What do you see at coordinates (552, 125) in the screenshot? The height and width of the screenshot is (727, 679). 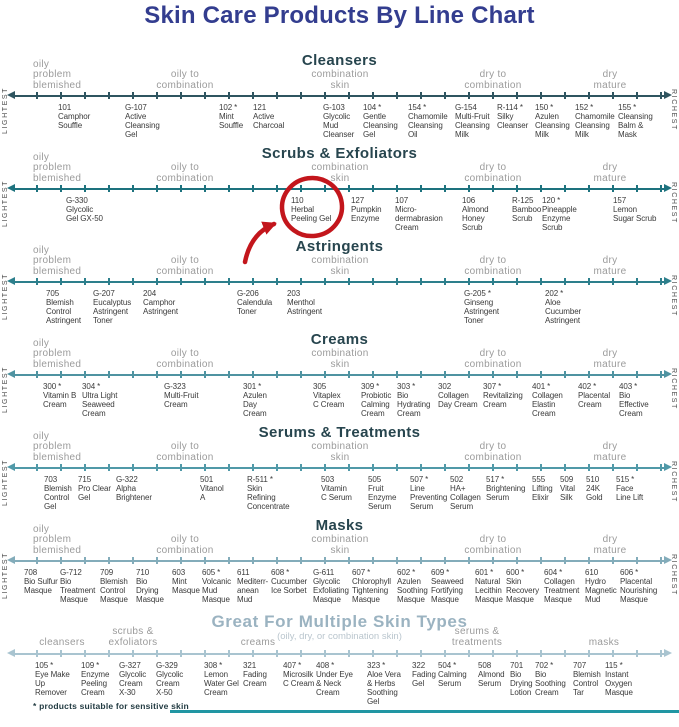 I see `product-name: Azulen Cleansing Milk` at bounding box center [552, 125].